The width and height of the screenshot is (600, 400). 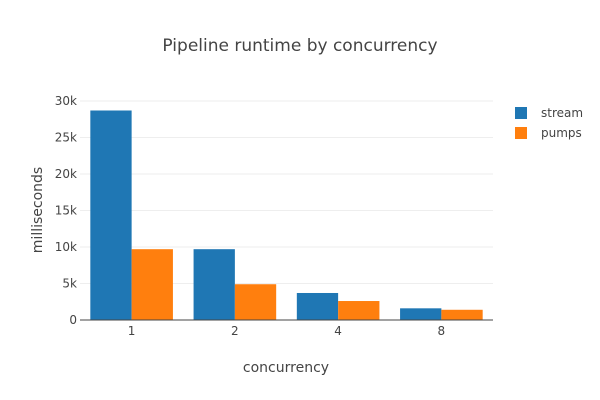 I want to click on y-tick-label: 0, so click(x=73, y=320).